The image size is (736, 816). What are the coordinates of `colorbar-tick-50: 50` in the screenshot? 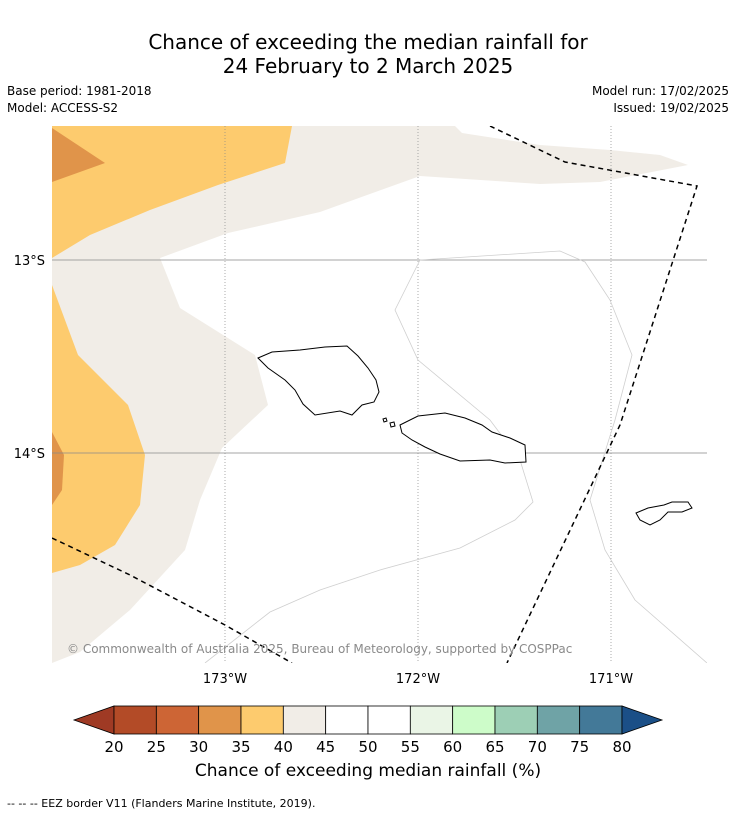 It's located at (367, 747).